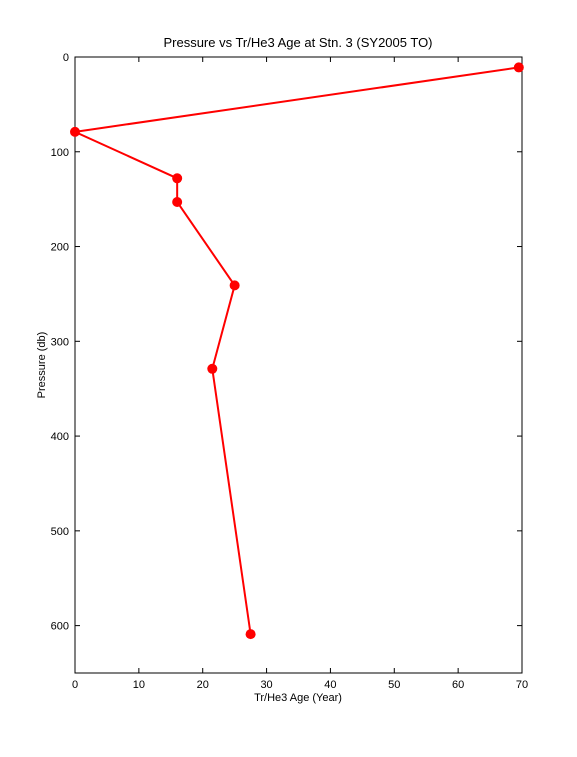  I want to click on y-tick-label: 500, so click(60, 532).